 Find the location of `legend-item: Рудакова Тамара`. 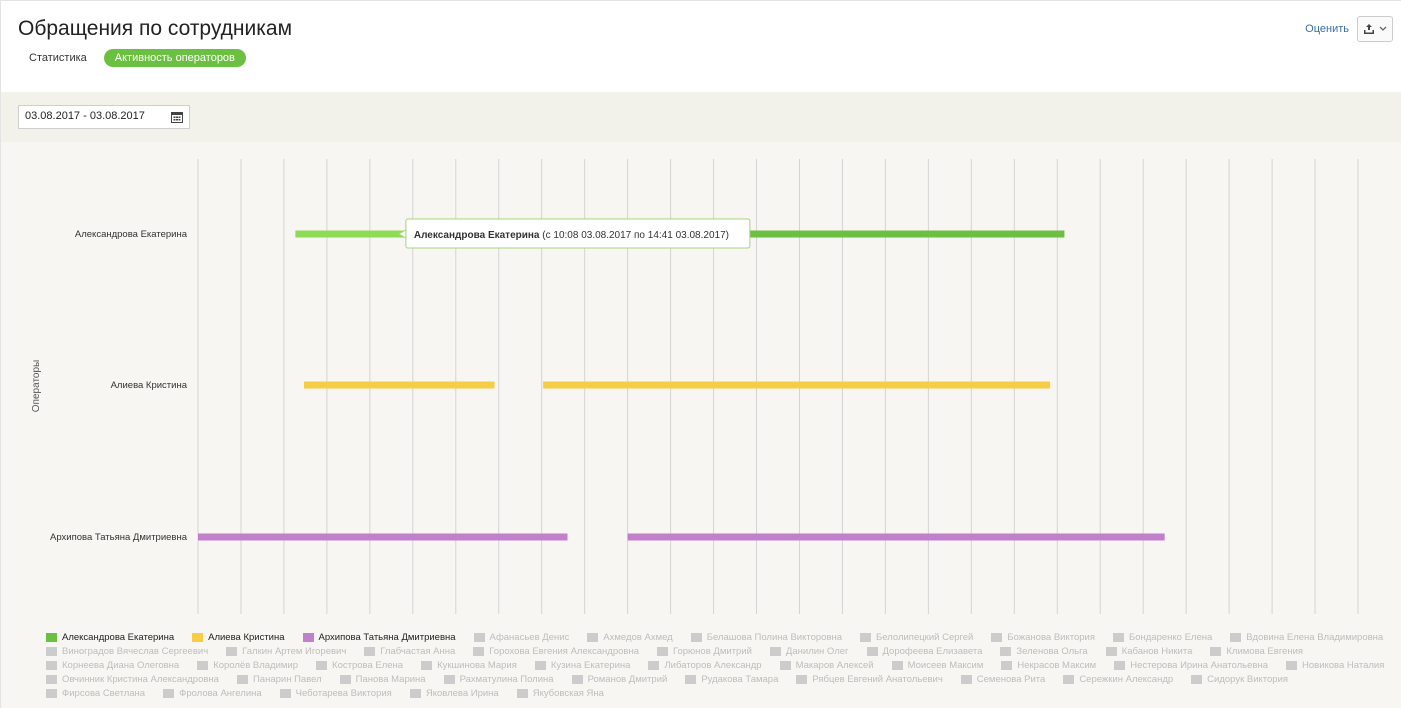

legend-item: Рудакова Тамара is located at coordinates (731, 679).